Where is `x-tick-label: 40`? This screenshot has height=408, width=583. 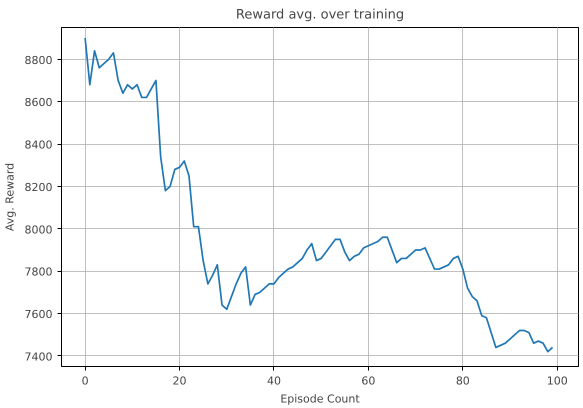 x-tick-label: 40 is located at coordinates (273, 381).